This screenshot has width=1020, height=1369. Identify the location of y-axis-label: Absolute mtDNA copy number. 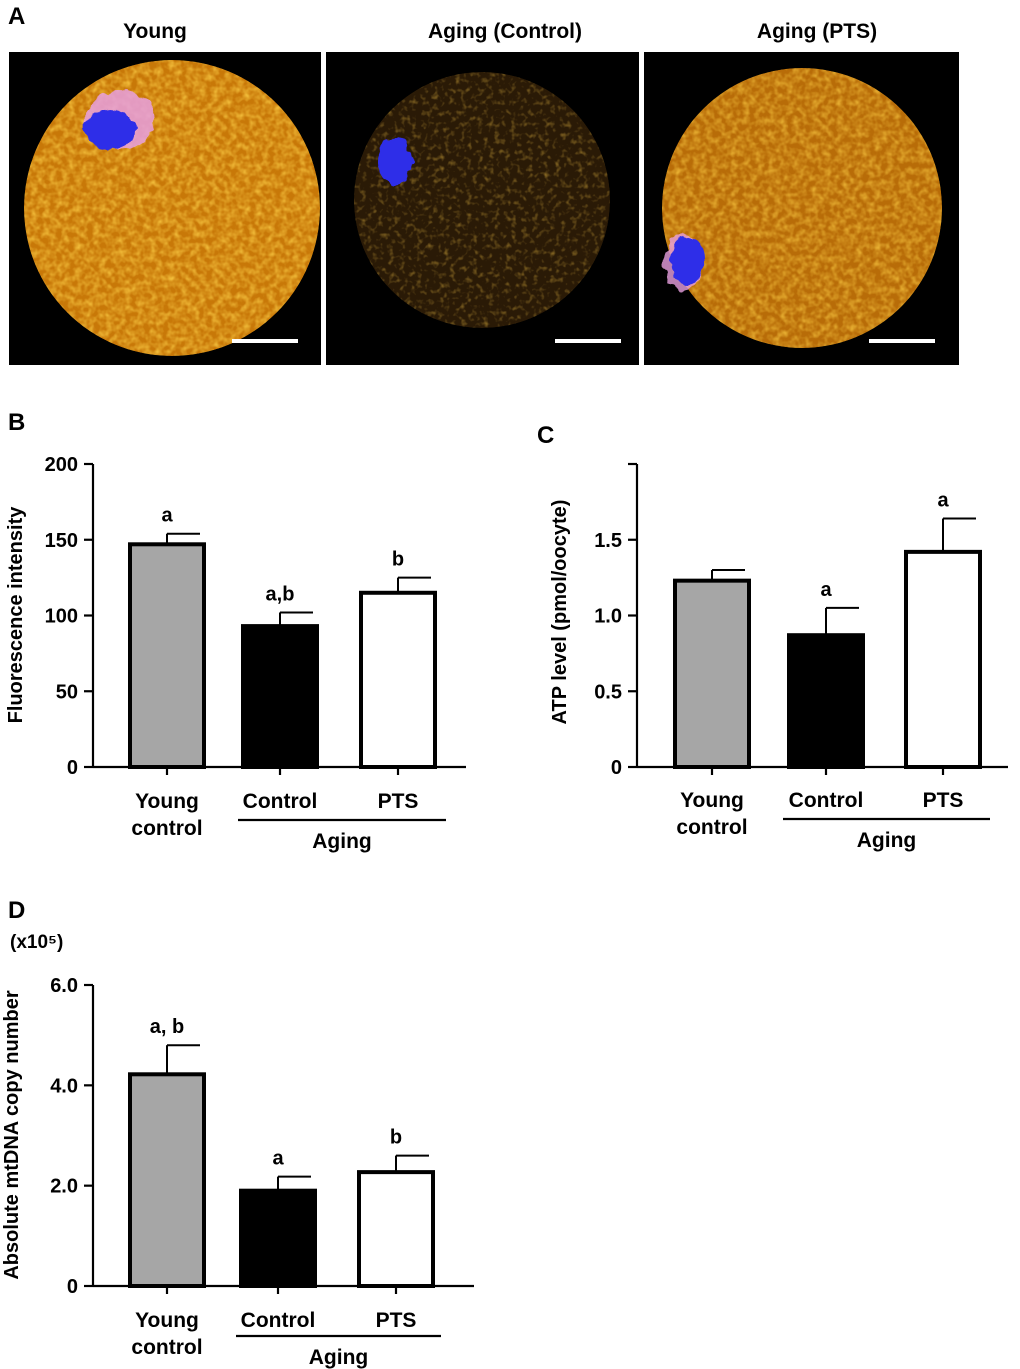
(12, 1134).